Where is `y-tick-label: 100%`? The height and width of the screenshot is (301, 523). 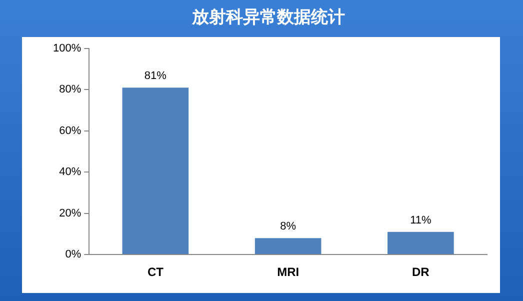
y-tick-label: 100% is located at coordinates (67, 48).